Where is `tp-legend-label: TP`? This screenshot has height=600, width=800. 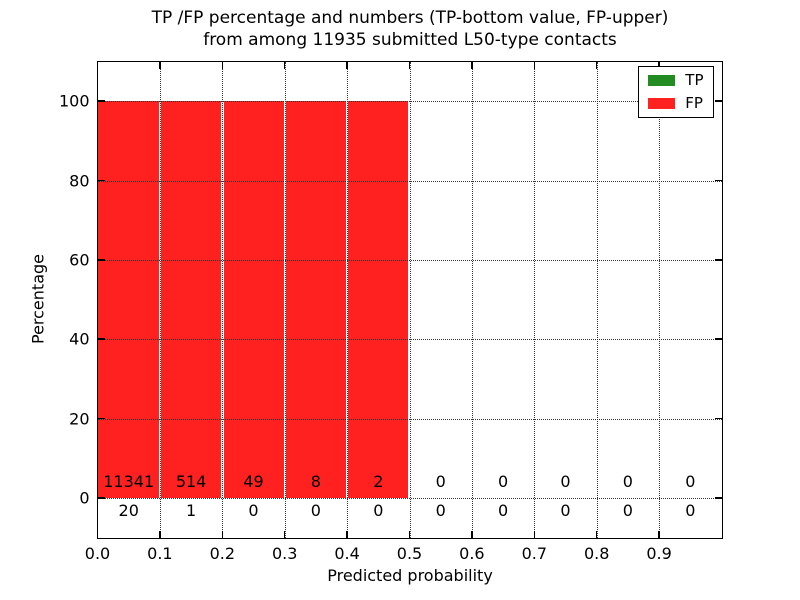 tp-legend-label: TP is located at coordinates (694, 79).